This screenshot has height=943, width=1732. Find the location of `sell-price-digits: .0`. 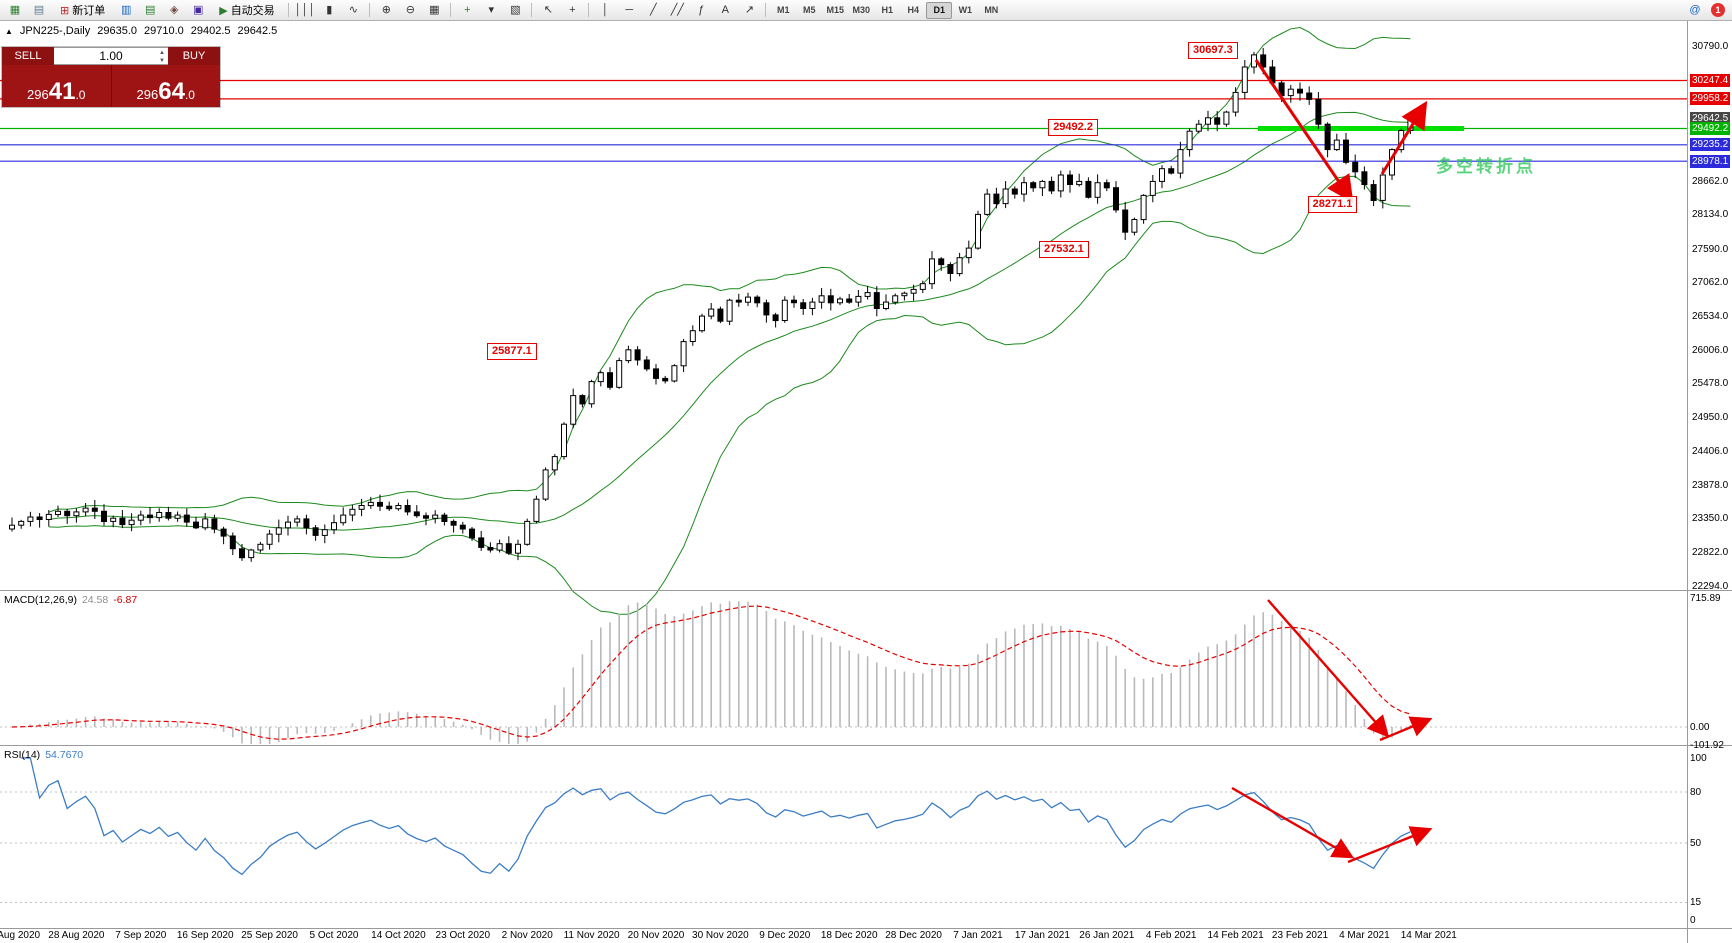

sell-price-digits: .0 is located at coordinates (80, 95).